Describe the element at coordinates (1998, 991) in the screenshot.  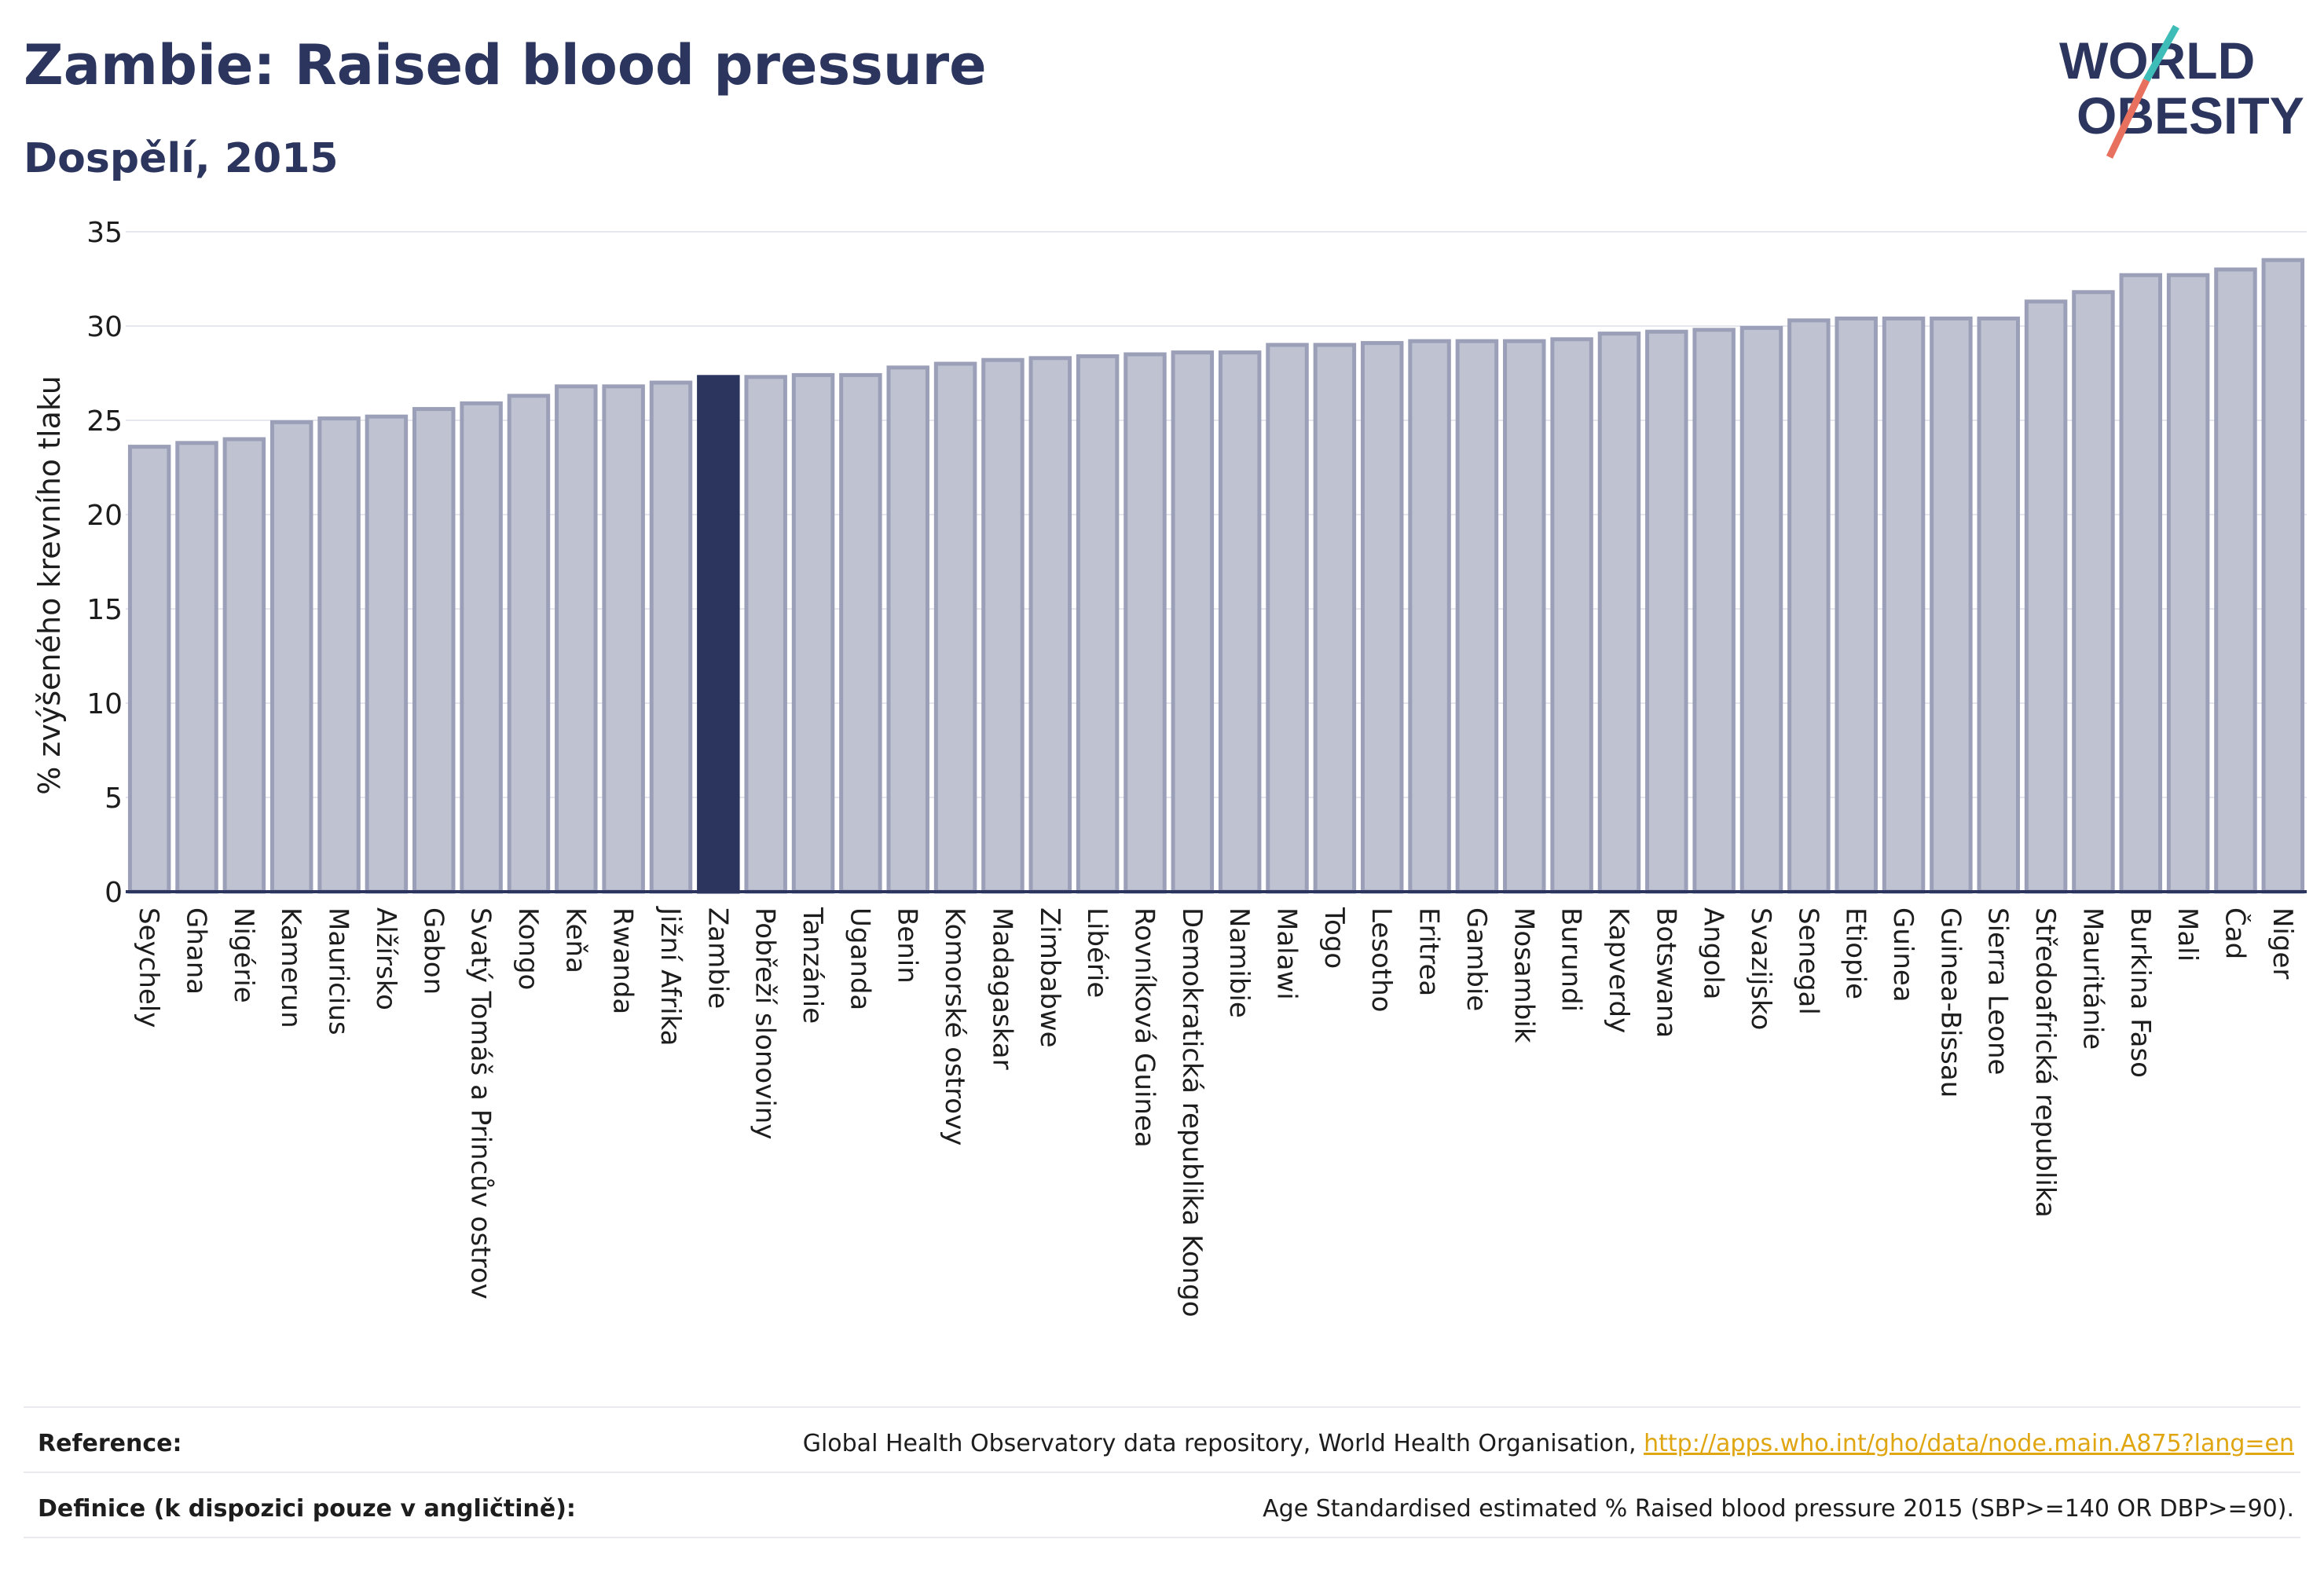
I see `x-tick-label: Sierra Leone` at that location.